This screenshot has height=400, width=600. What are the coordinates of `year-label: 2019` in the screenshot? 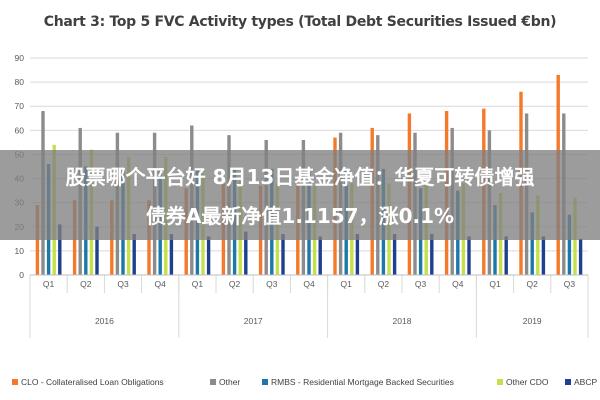 It's located at (532, 321).